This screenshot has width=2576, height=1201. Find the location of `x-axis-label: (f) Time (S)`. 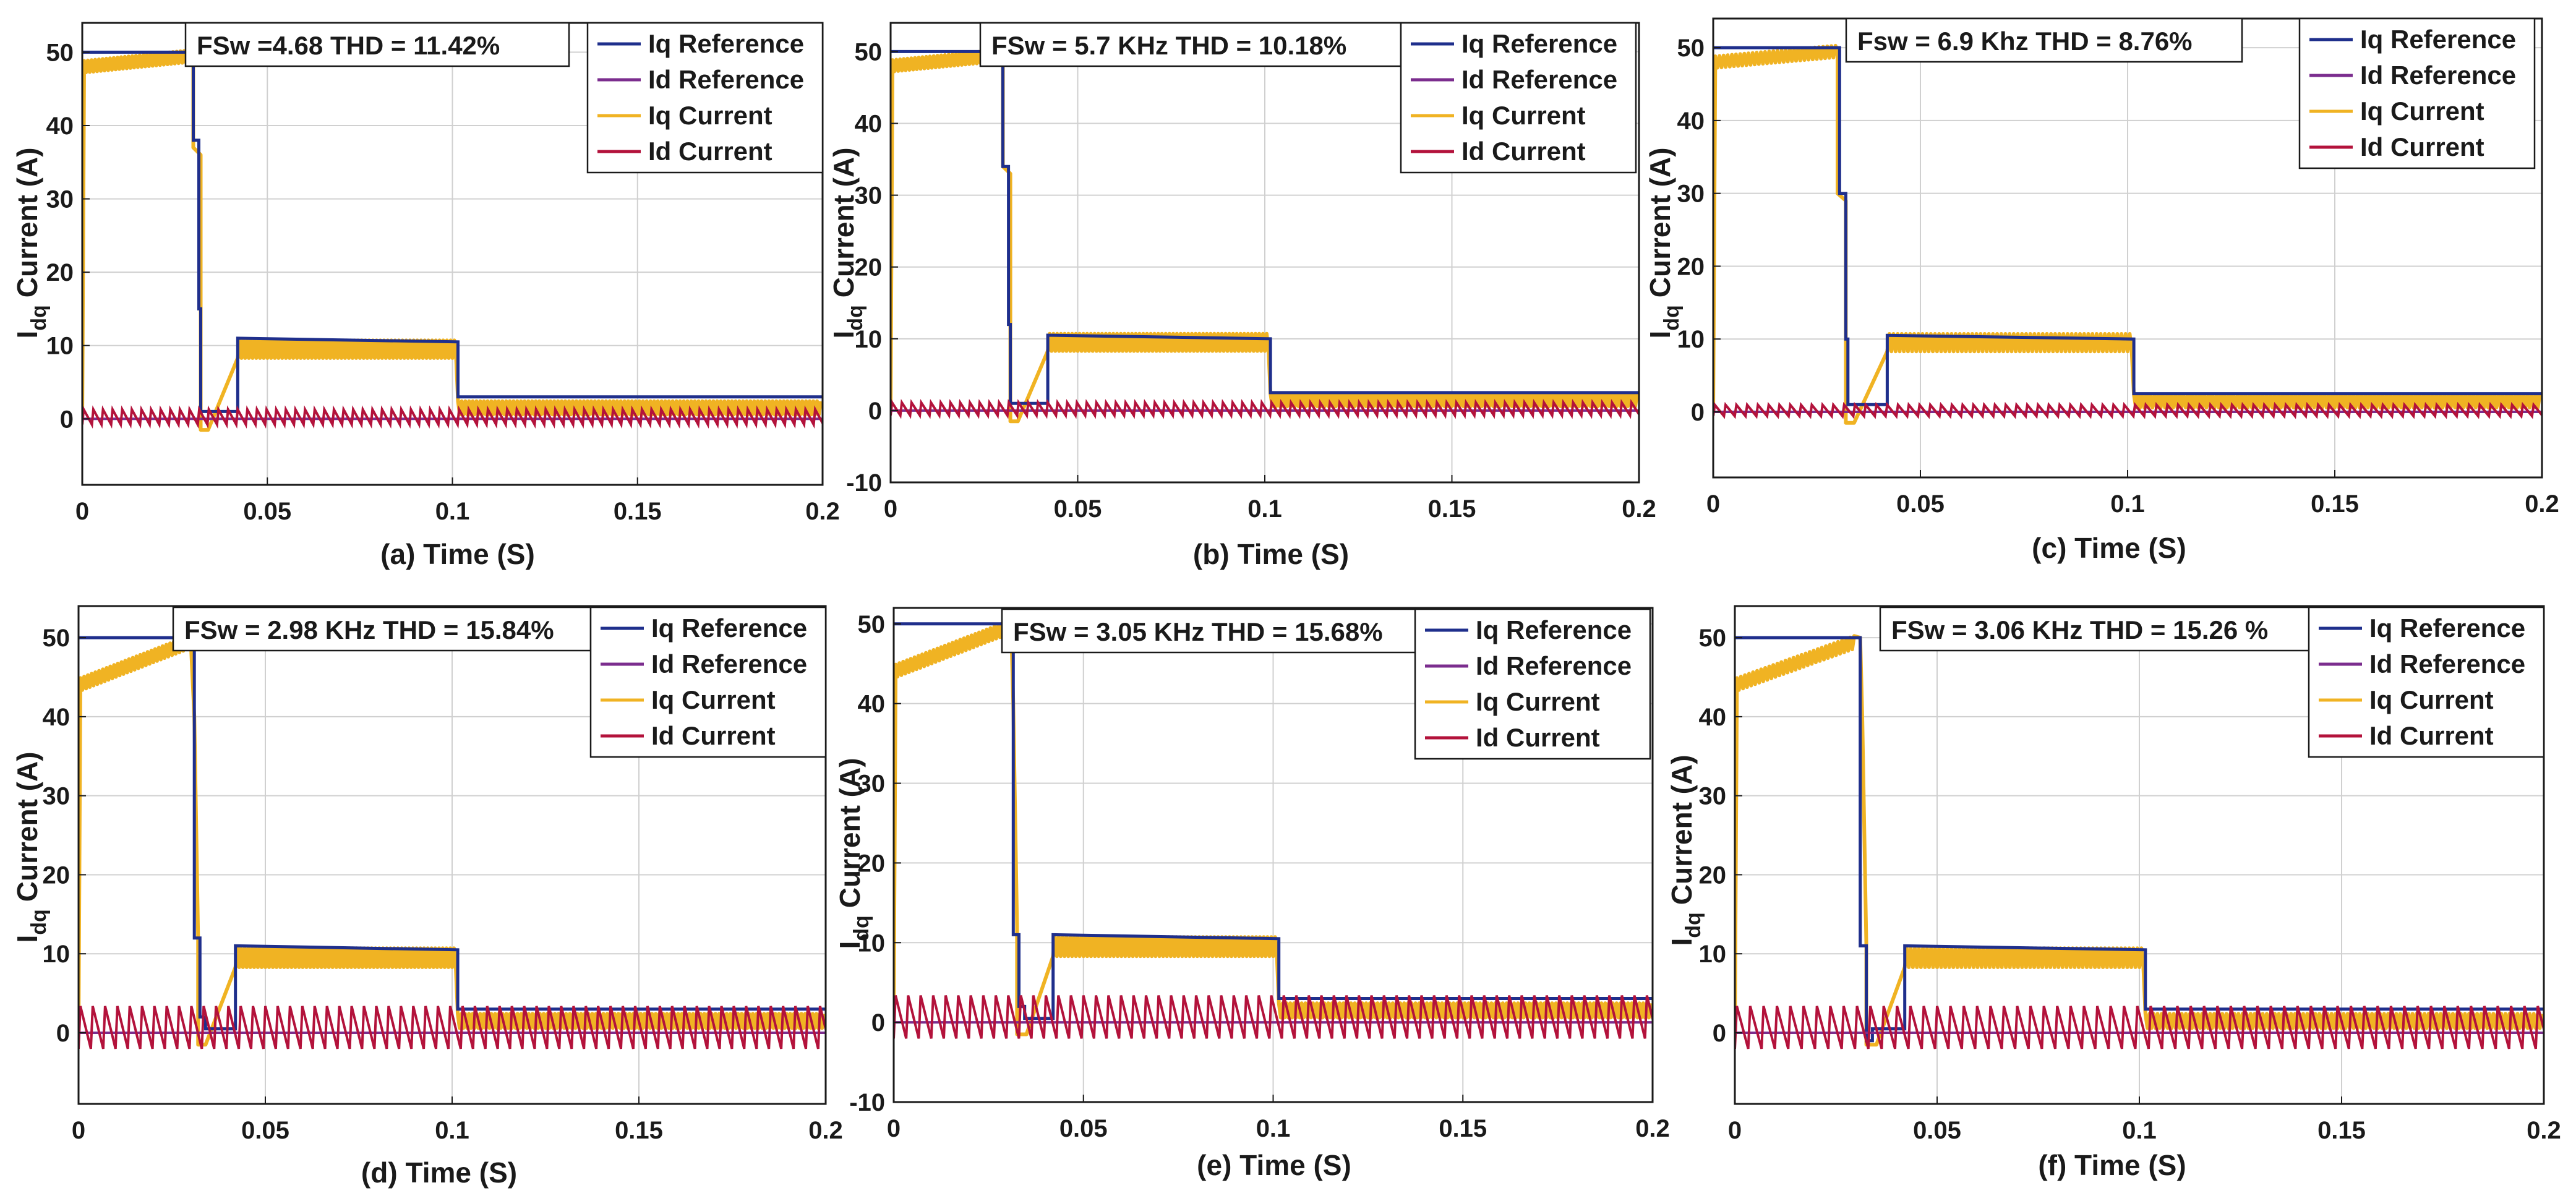

x-axis-label: (f) Time (S) is located at coordinates (2112, 1165).